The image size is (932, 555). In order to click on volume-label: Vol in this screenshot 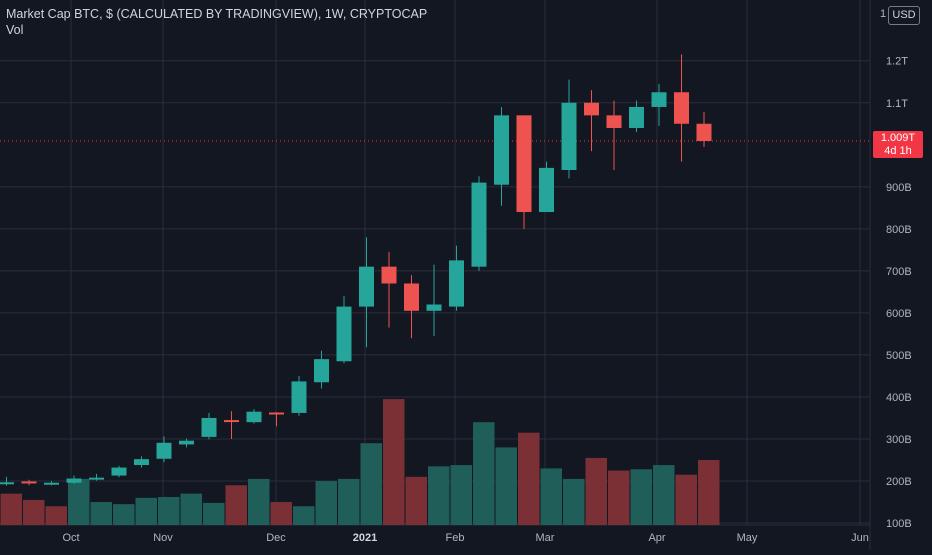, I will do `click(15, 30)`.